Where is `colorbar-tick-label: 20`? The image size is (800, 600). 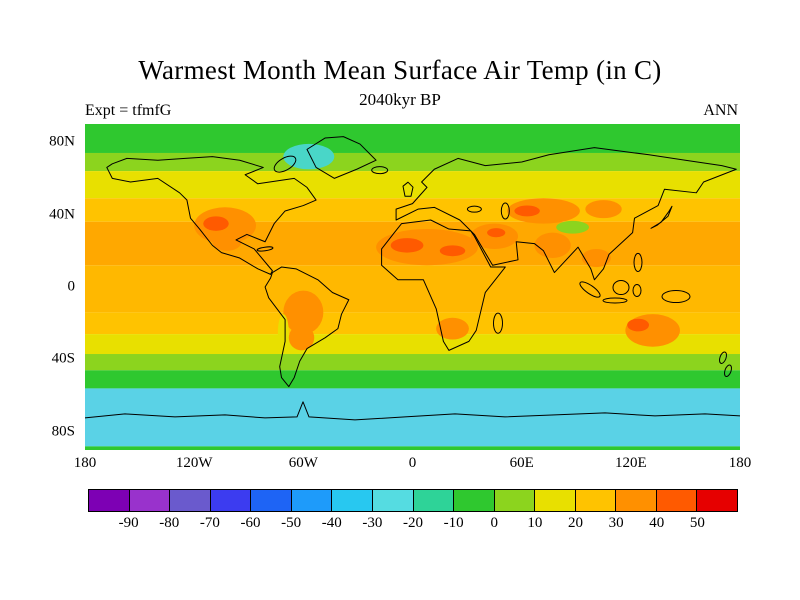
colorbar-tick-label: 20 is located at coordinates (575, 523).